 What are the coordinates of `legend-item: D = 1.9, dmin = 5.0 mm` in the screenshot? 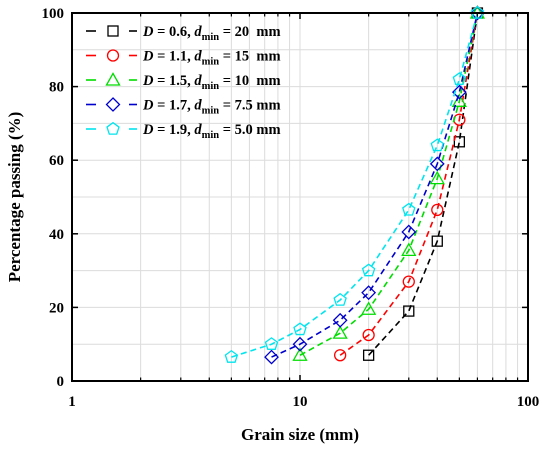 It's located at (183, 131).